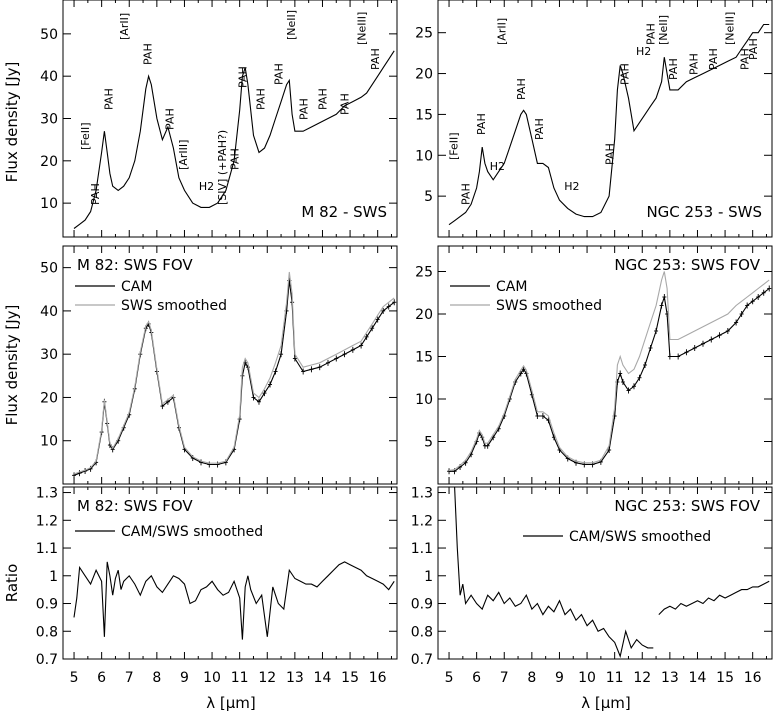 This screenshot has height=715, width=773. Describe the element at coordinates (291, 25) in the screenshot. I see `line-annotation: [NeII]` at that location.